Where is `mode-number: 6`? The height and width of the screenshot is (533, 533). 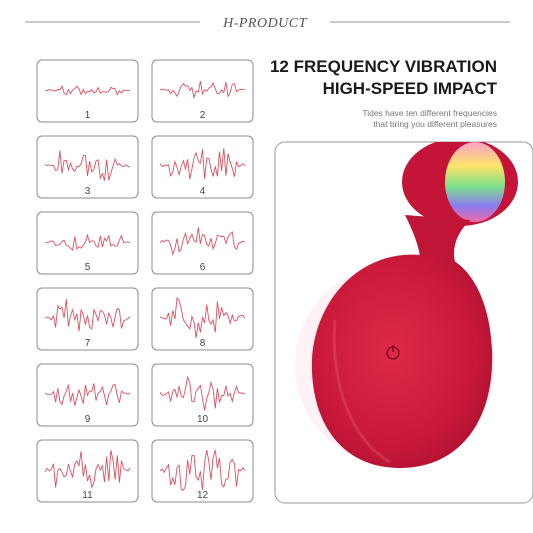 mode-number: 6 is located at coordinates (203, 267).